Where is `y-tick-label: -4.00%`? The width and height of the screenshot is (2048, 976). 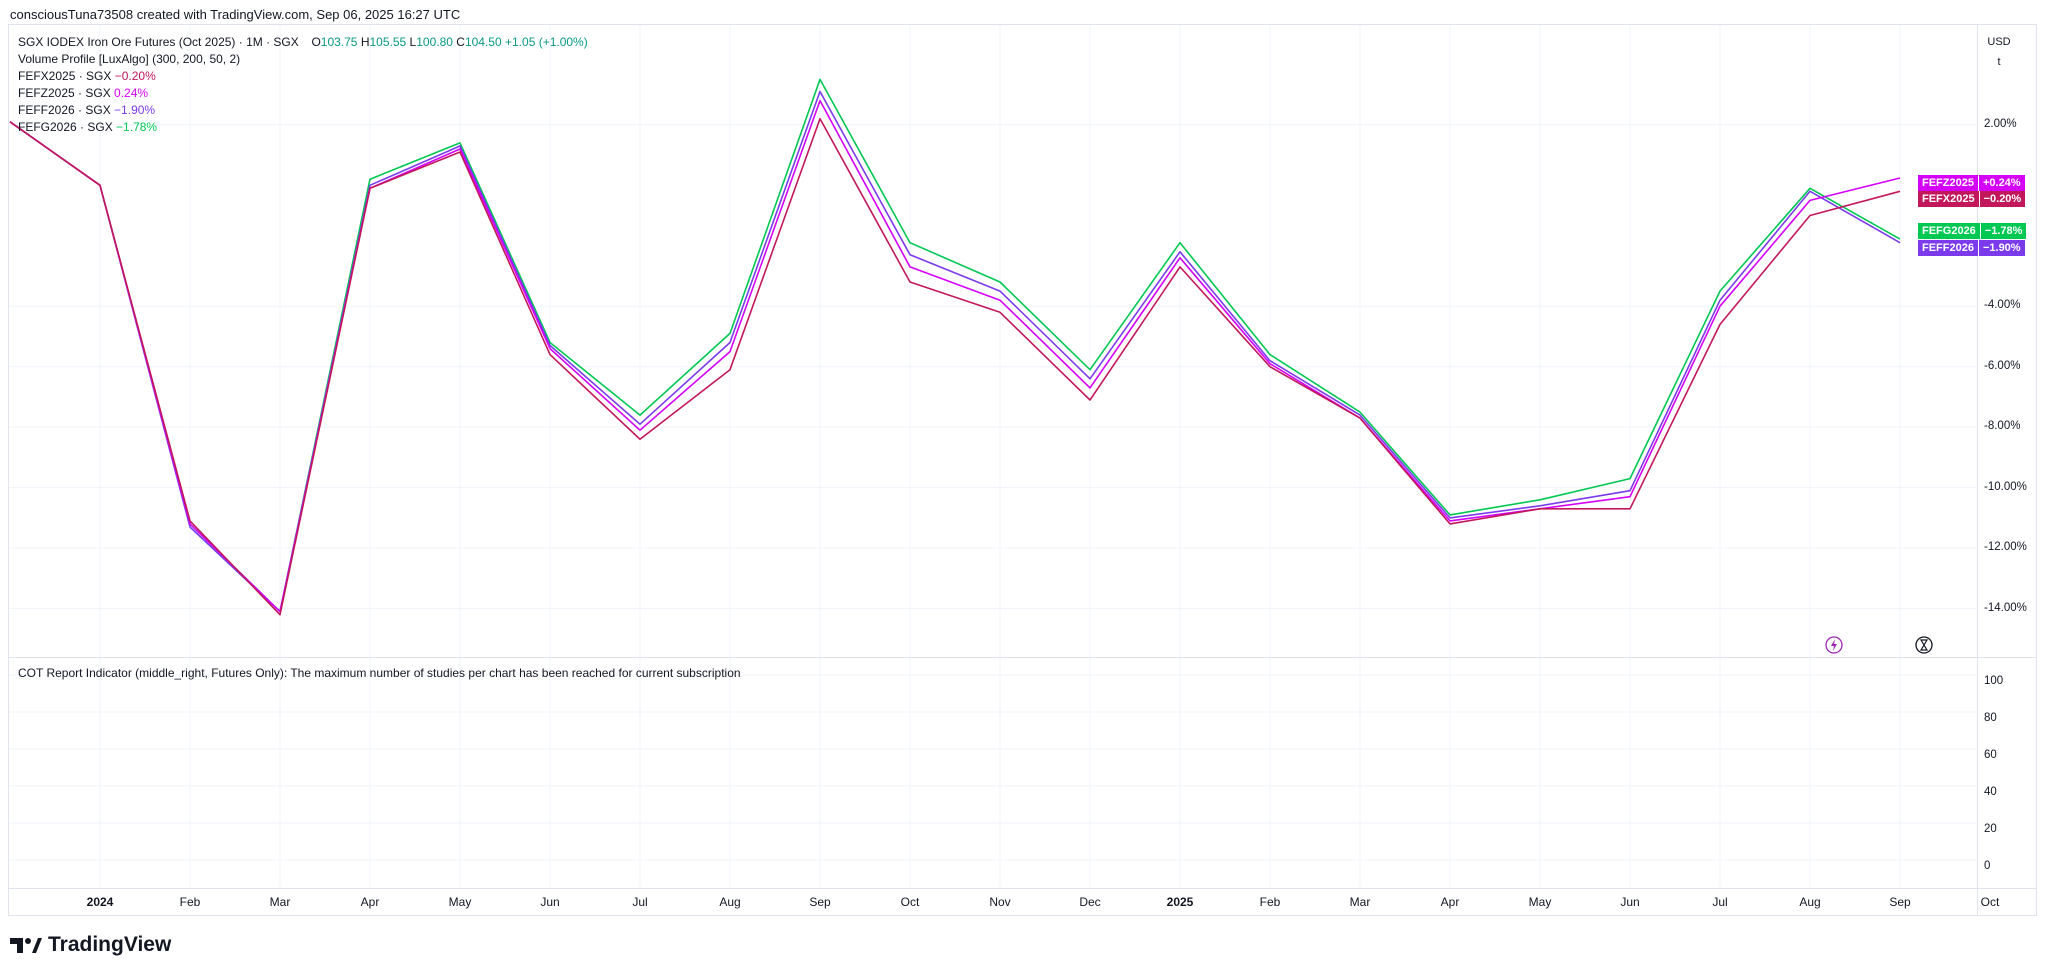
y-tick-label: -4.00% is located at coordinates (2002, 305).